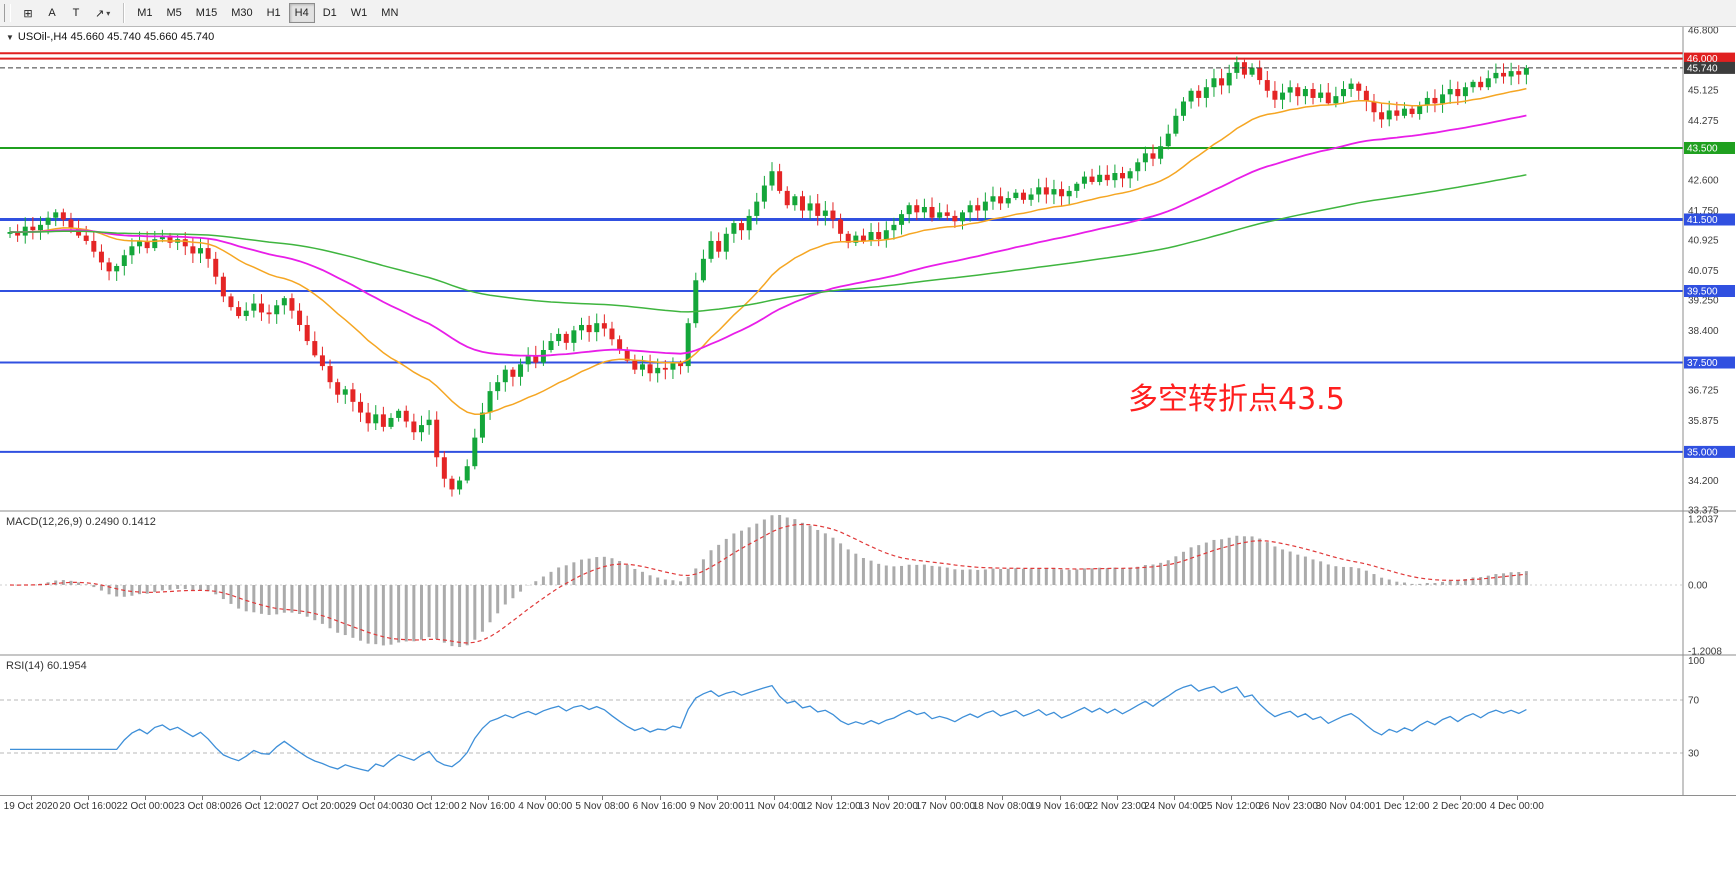  What do you see at coordinates (1703, 421) in the screenshot?
I see `price-tick-label: 35.875` at bounding box center [1703, 421].